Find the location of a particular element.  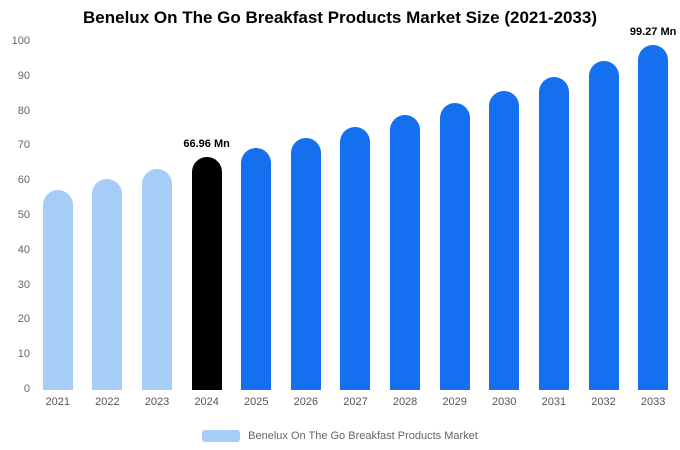

y-axis: 0 10 20 30 40 50 60 70 80 90 100 is located at coordinates (15, 215).